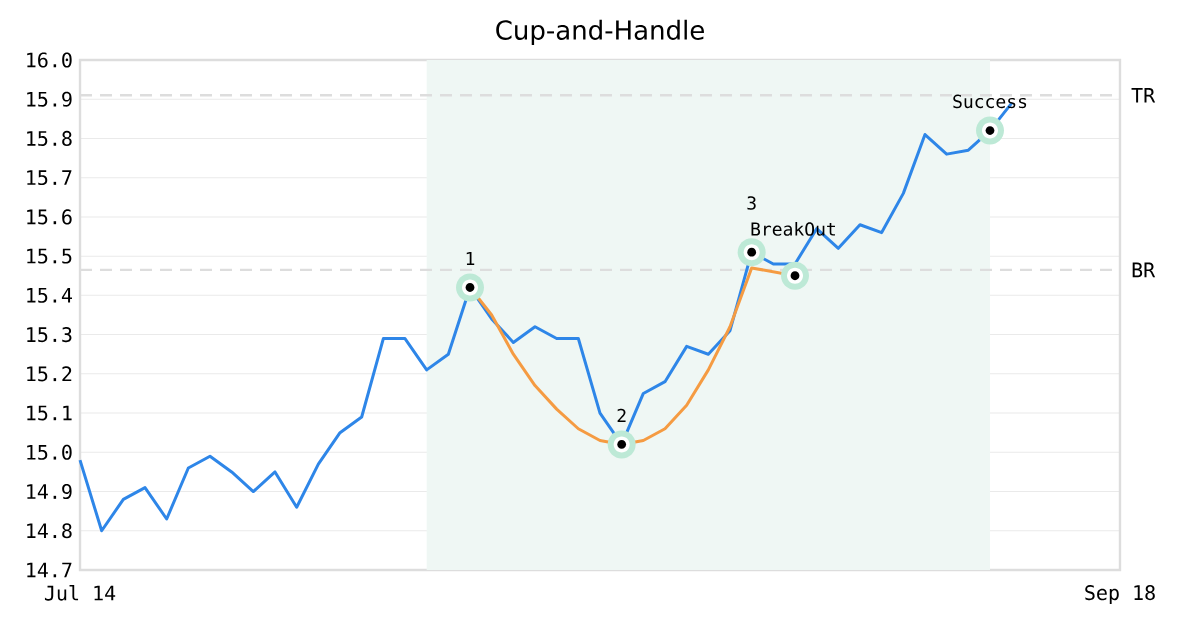 The image size is (1200, 630). What do you see at coordinates (600, 32) in the screenshot?
I see `chart-title: Cup-and-Handle` at bounding box center [600, 32].